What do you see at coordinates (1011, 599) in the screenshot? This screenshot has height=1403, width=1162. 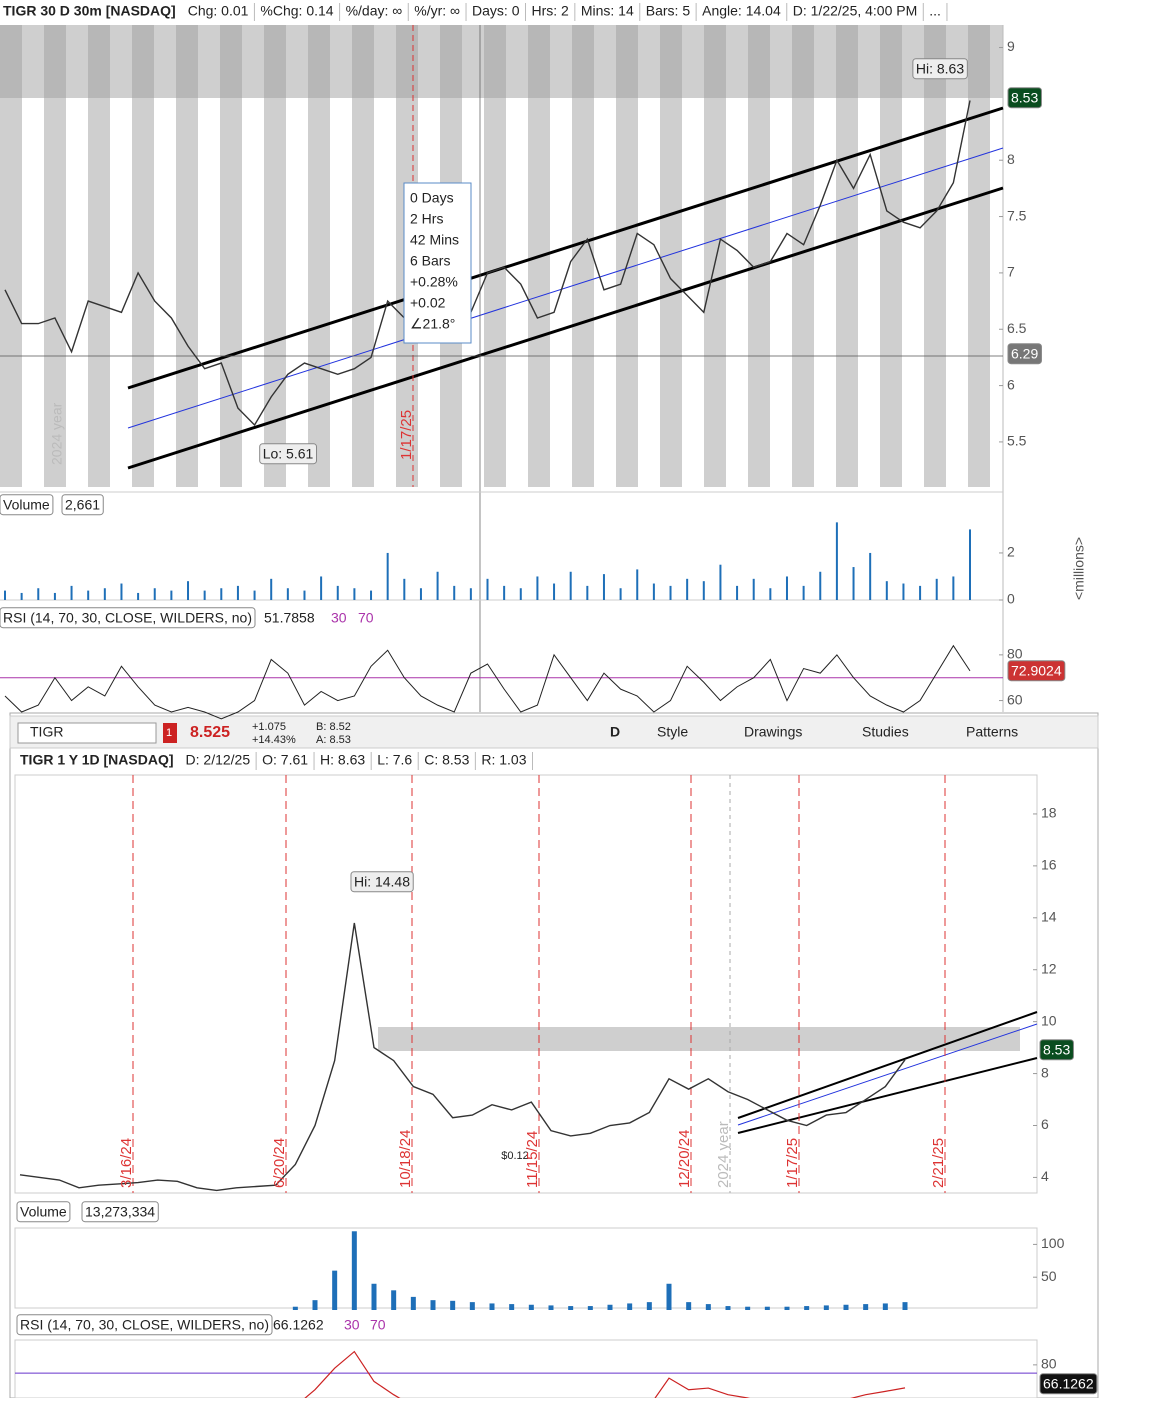 I see `y-tick-label: 0` at bounding box center [1011, 599].